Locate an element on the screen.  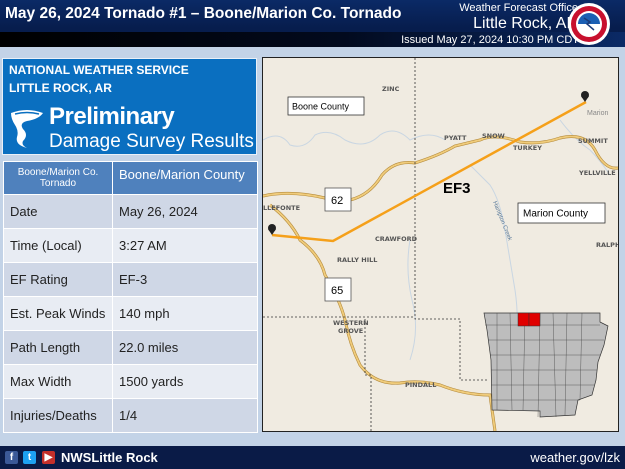
highway-65-shield: 65 is located at coordinates (338, 289).